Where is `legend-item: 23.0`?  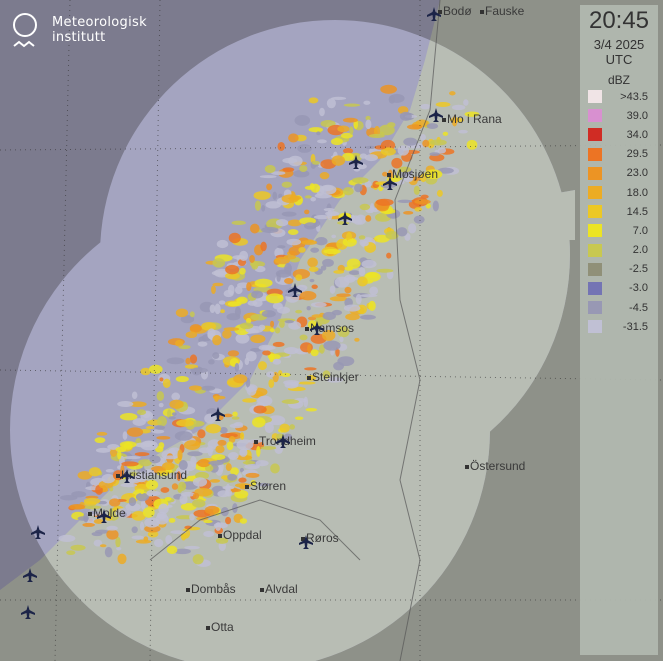 legend-item: 23.0 is located at coordinates (619, 173).